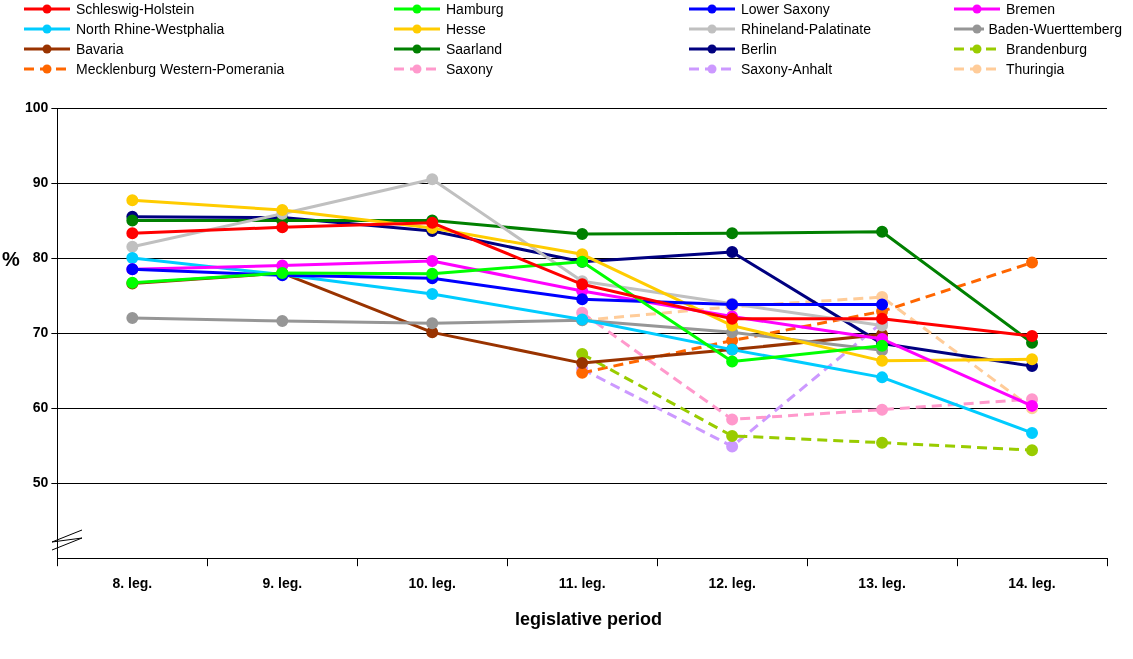  What do you see at coordinates (1046, 48) in the screenshot?
I see `legend-label: Brandenburg` at bounding box center [1046, 48].